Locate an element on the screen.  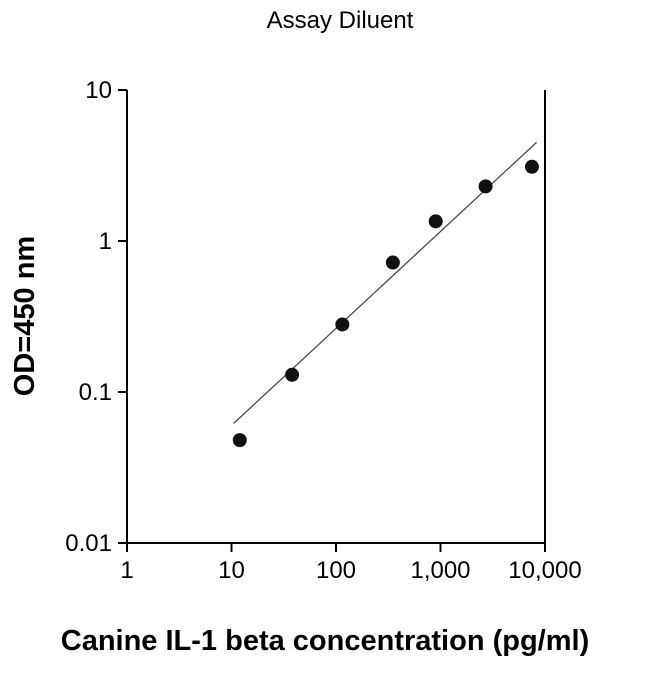
x-tick-label: 1,000 is located at coordinates (440, 570).